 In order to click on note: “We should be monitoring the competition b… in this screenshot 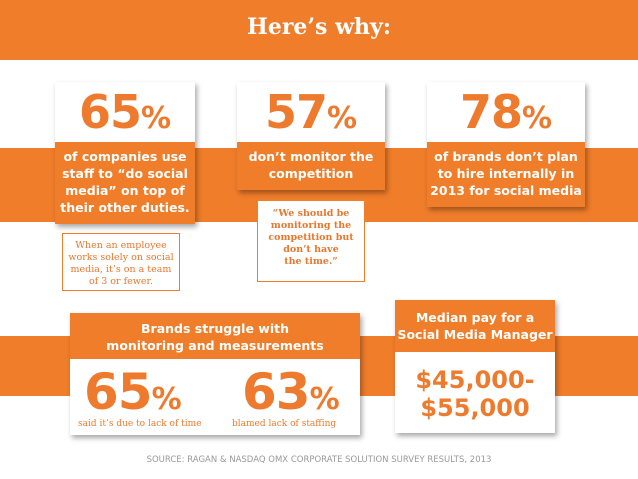, I will do `click(311, 241)`.